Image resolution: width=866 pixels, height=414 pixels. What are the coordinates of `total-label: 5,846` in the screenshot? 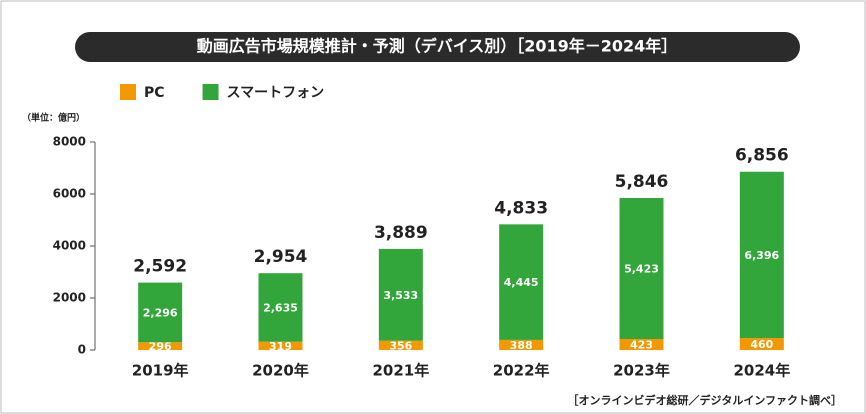 It's located at (642, 182).